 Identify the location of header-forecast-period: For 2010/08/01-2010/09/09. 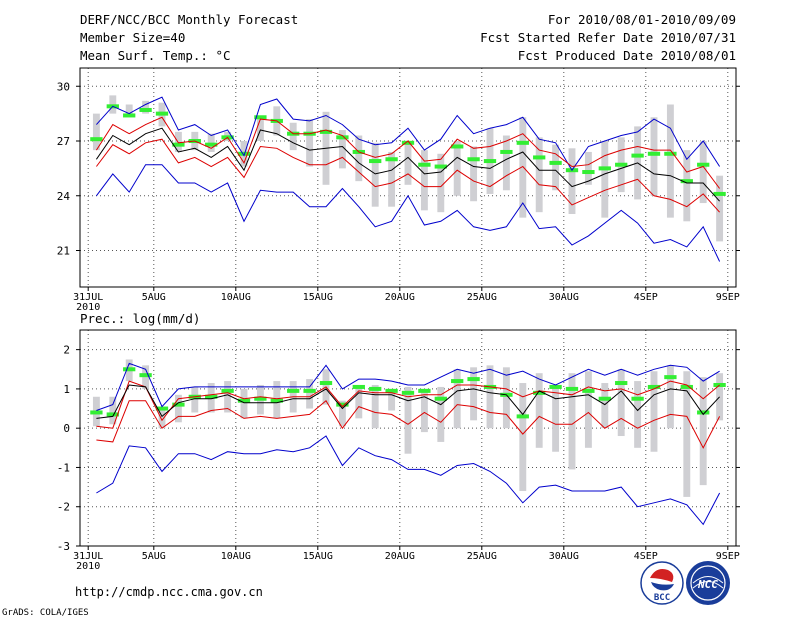
(642, 19).